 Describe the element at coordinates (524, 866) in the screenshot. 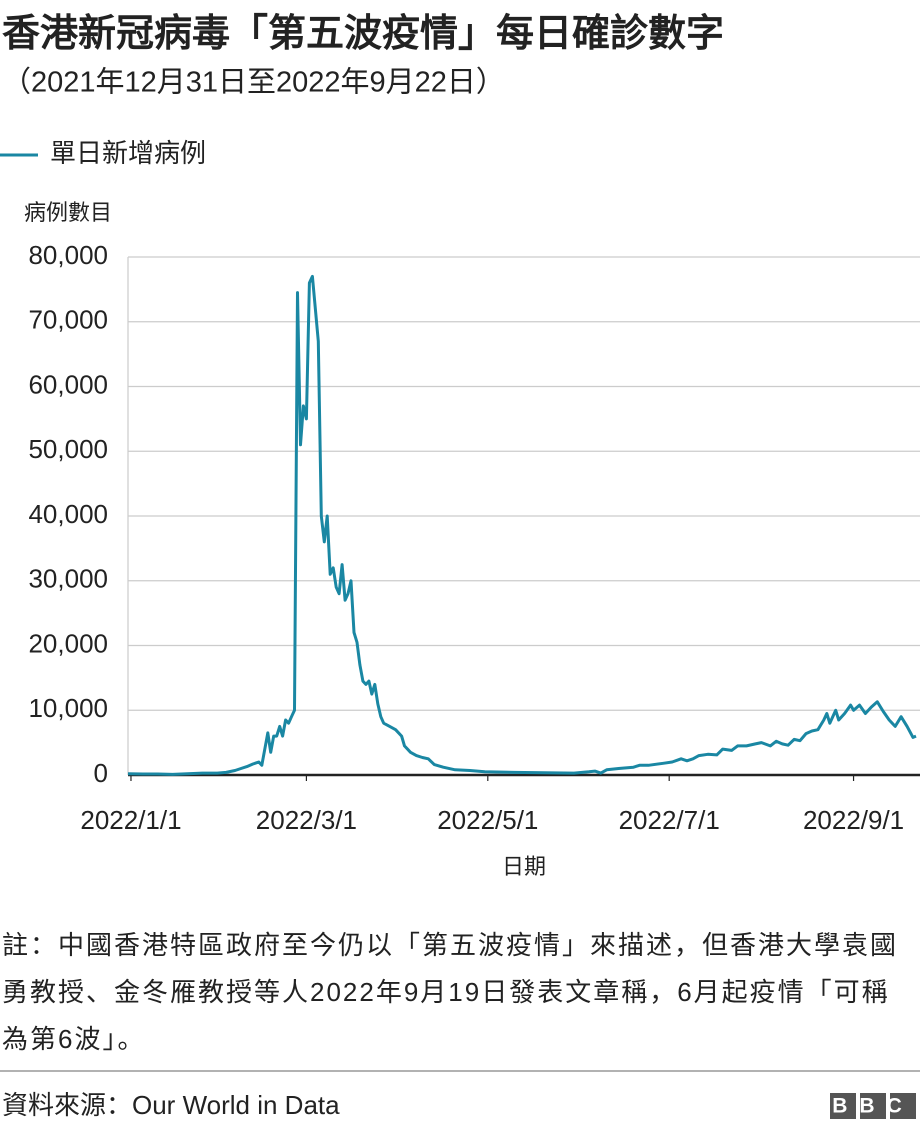

I see `x-axis-label: 日期` at that location.